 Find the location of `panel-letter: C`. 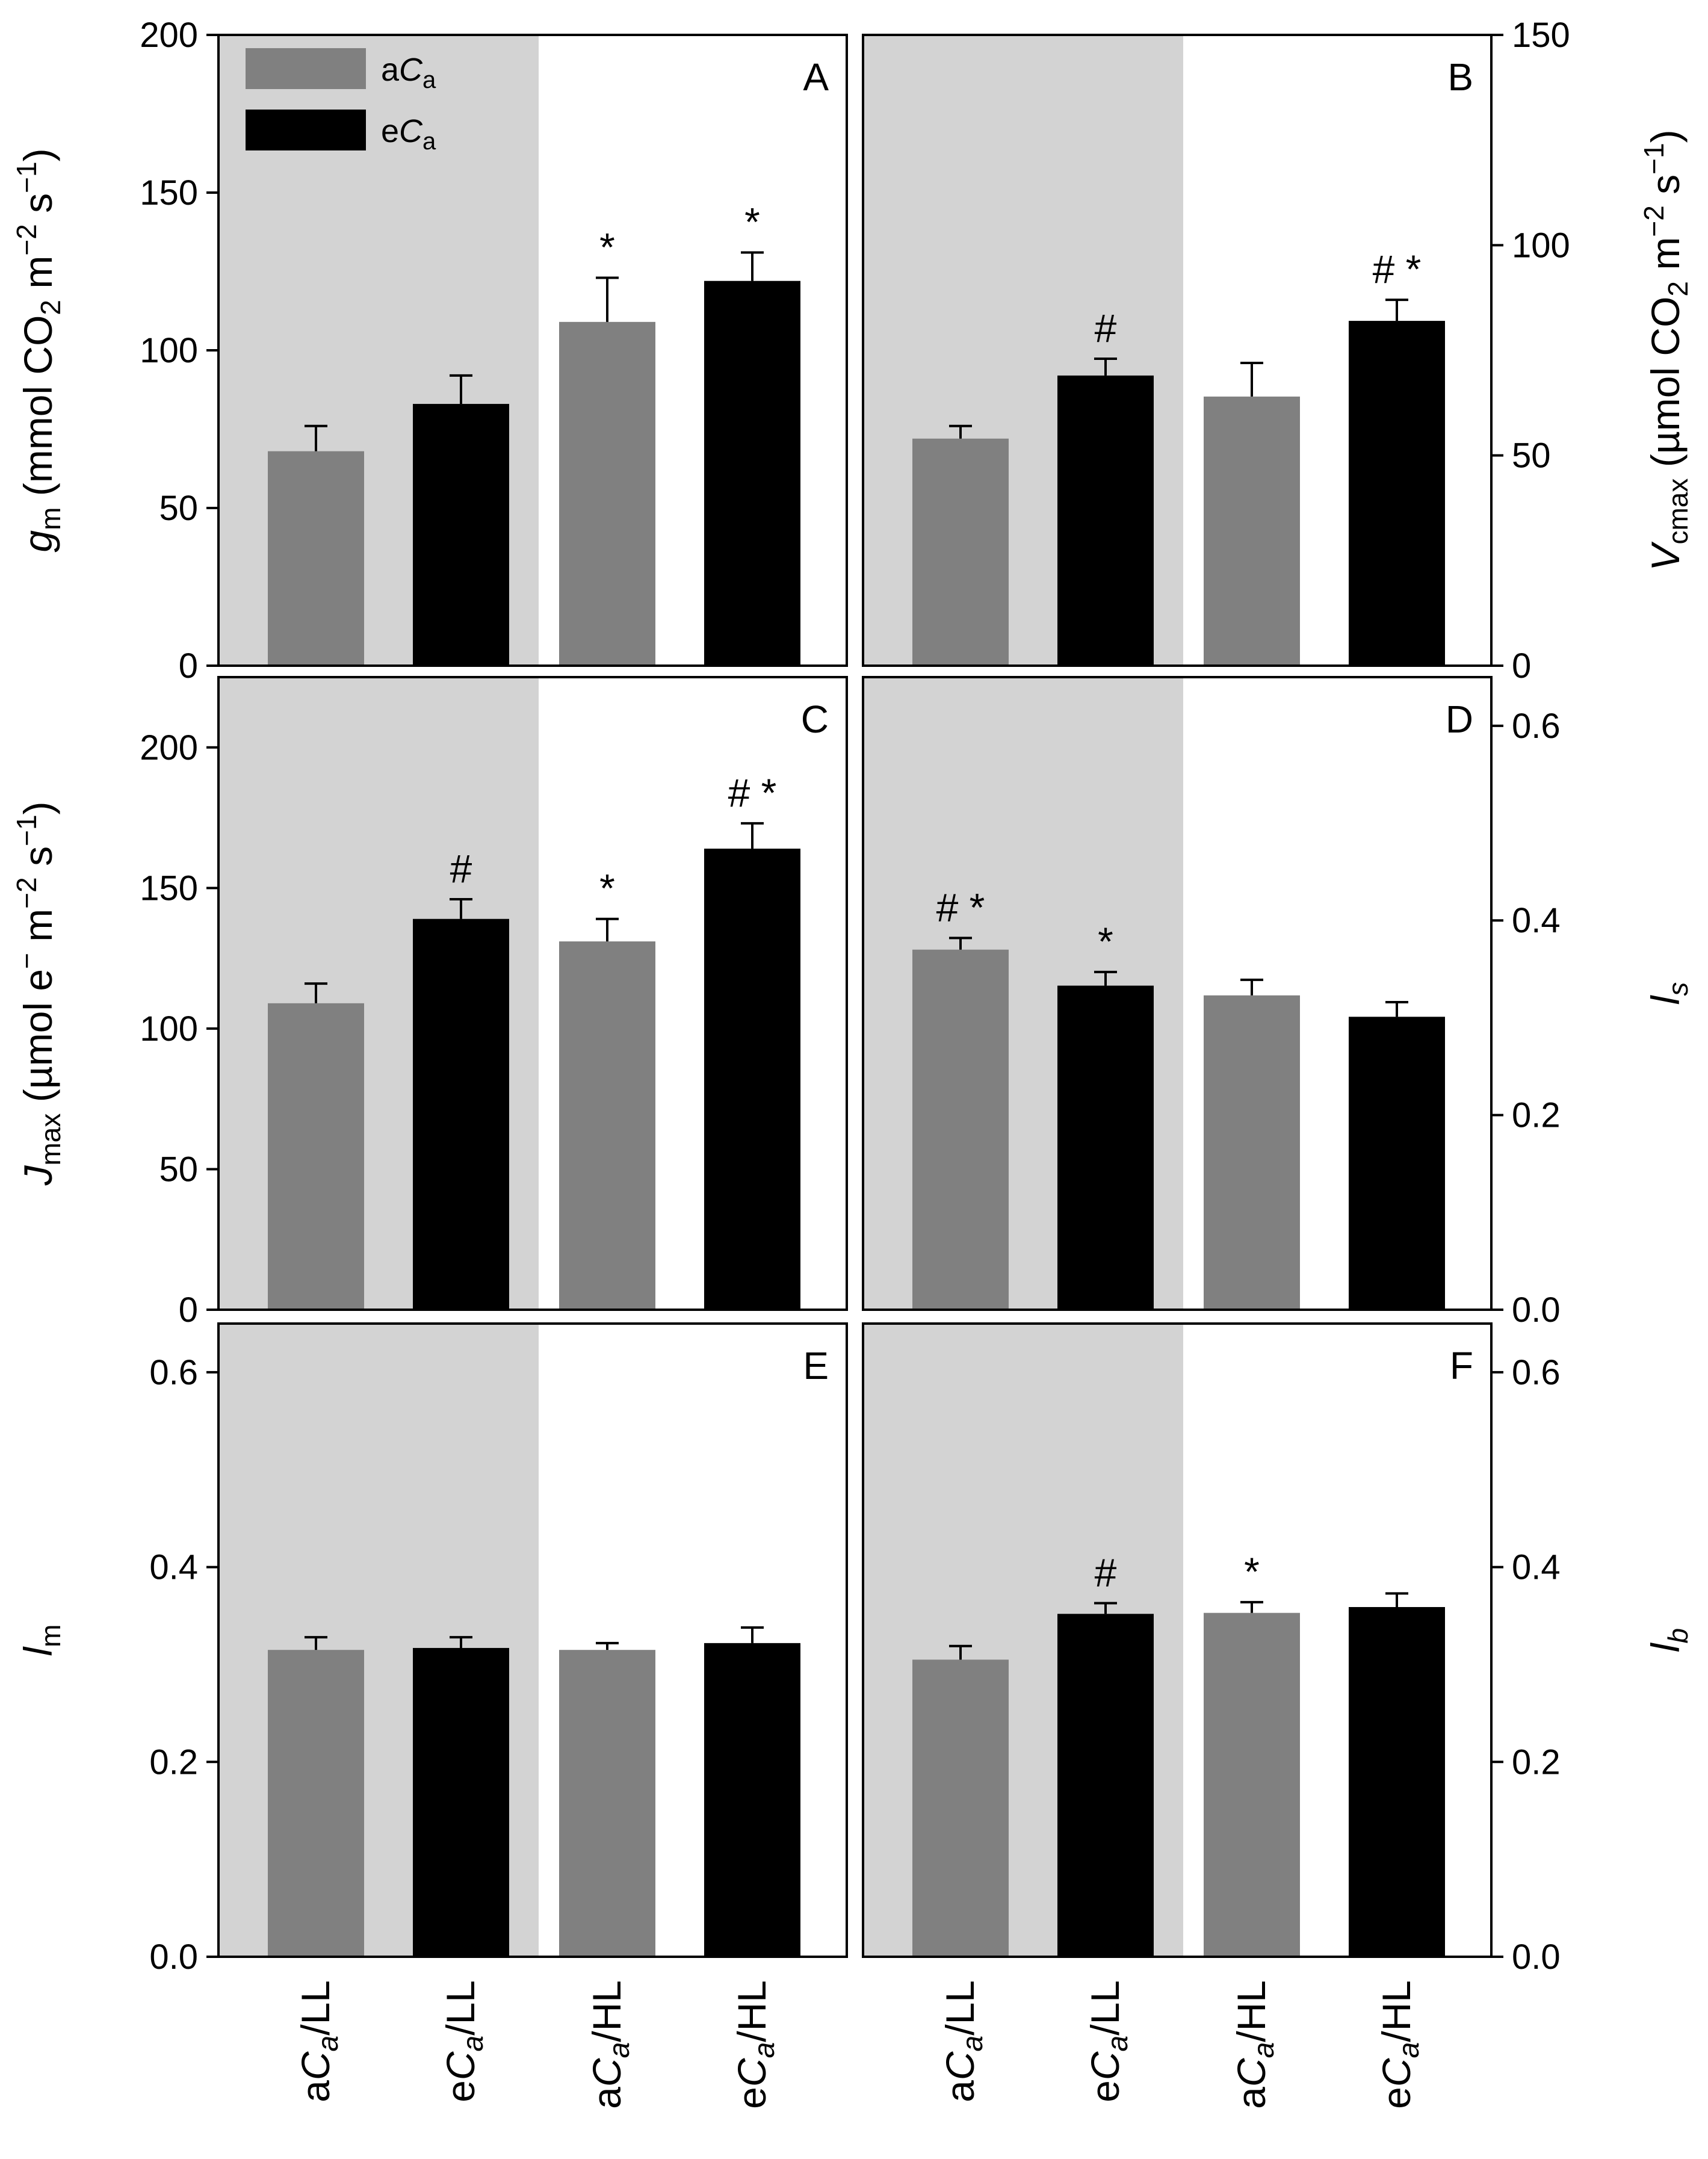

panel-letter: C is located at coordinates (815, 719).